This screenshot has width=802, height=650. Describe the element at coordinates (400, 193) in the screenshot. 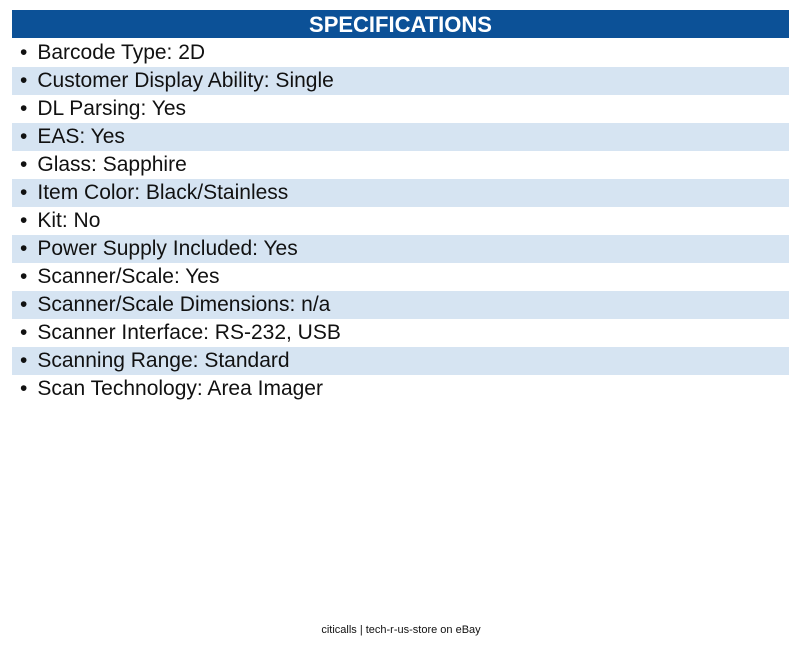

I see `spec-item: Item Color: Black/Stainless` at that location.